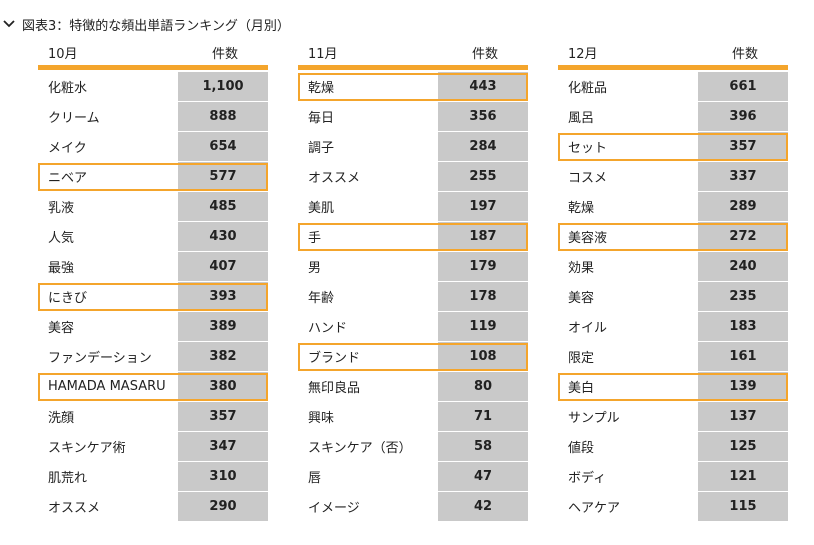 The image size is (814, 545). What do you see at coordinates (334, 358) in the screenshot?
I see `word-cell: ブランド` at bounding box center [334, 358].